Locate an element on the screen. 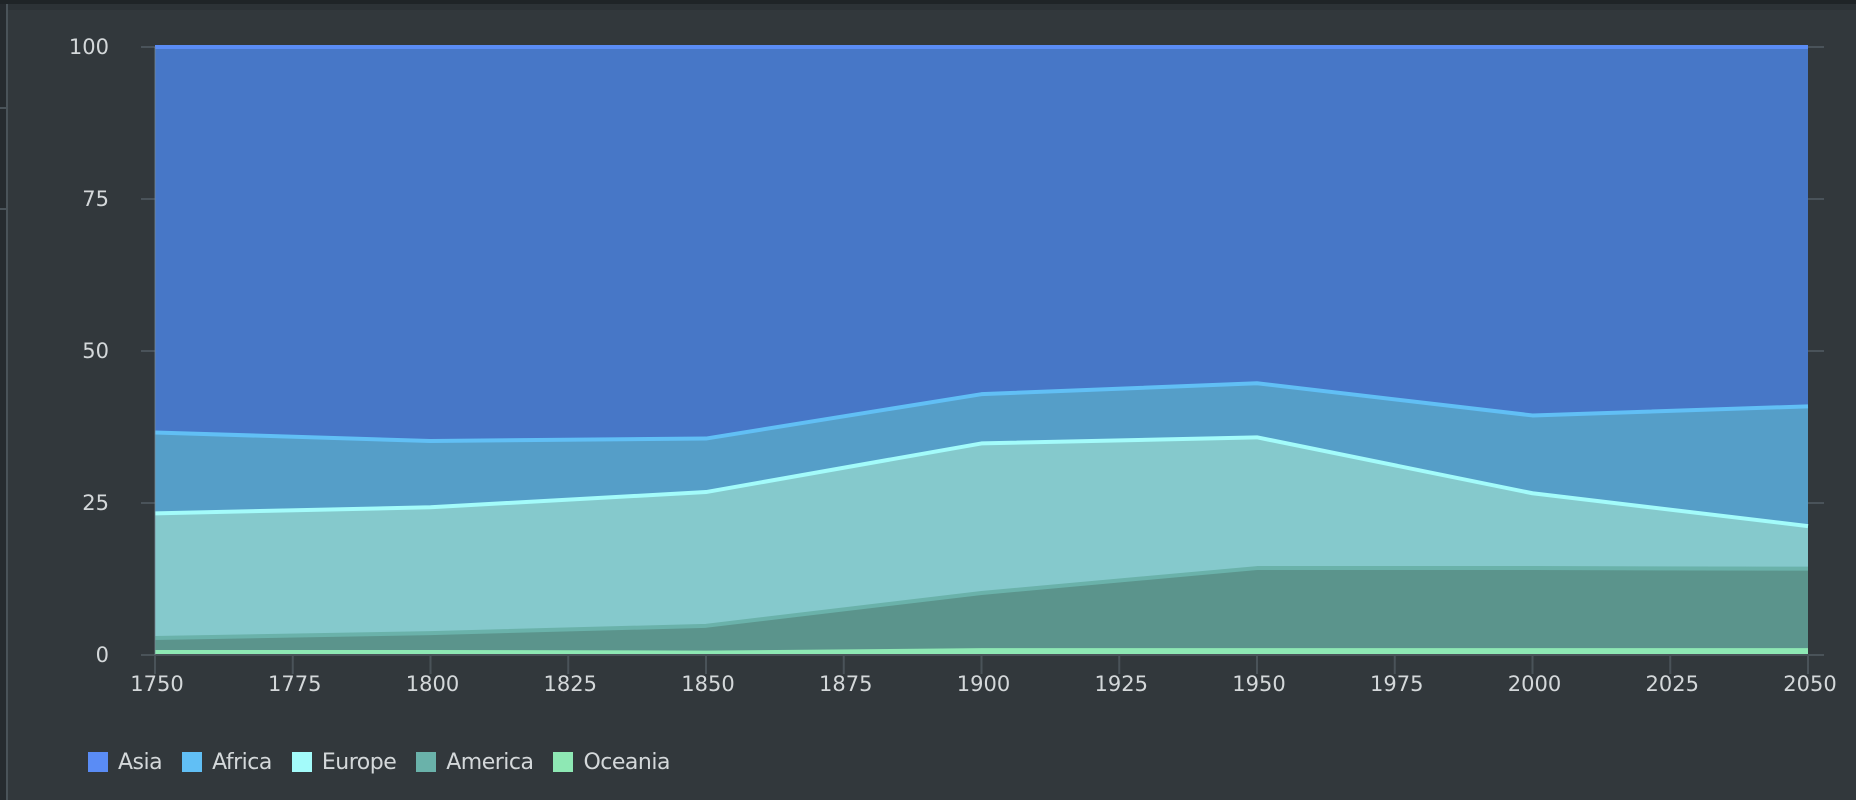  y-tick-label: 100 is located at coordinates (89, 47).